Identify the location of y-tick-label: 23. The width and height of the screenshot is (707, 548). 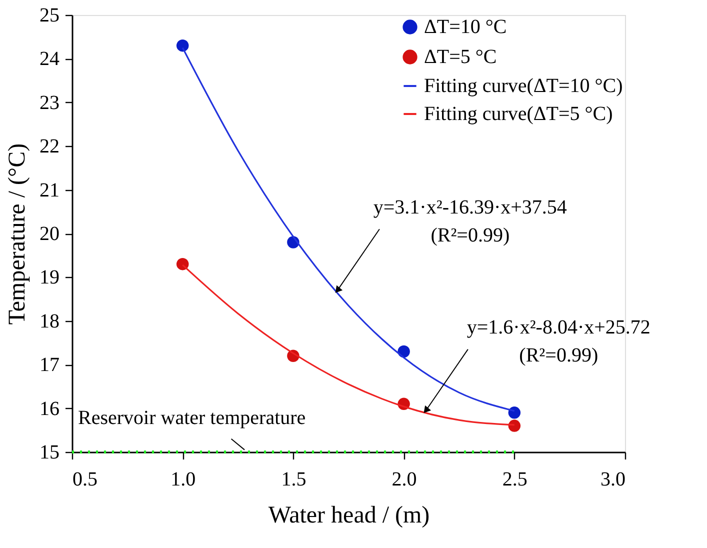
(50, 103).